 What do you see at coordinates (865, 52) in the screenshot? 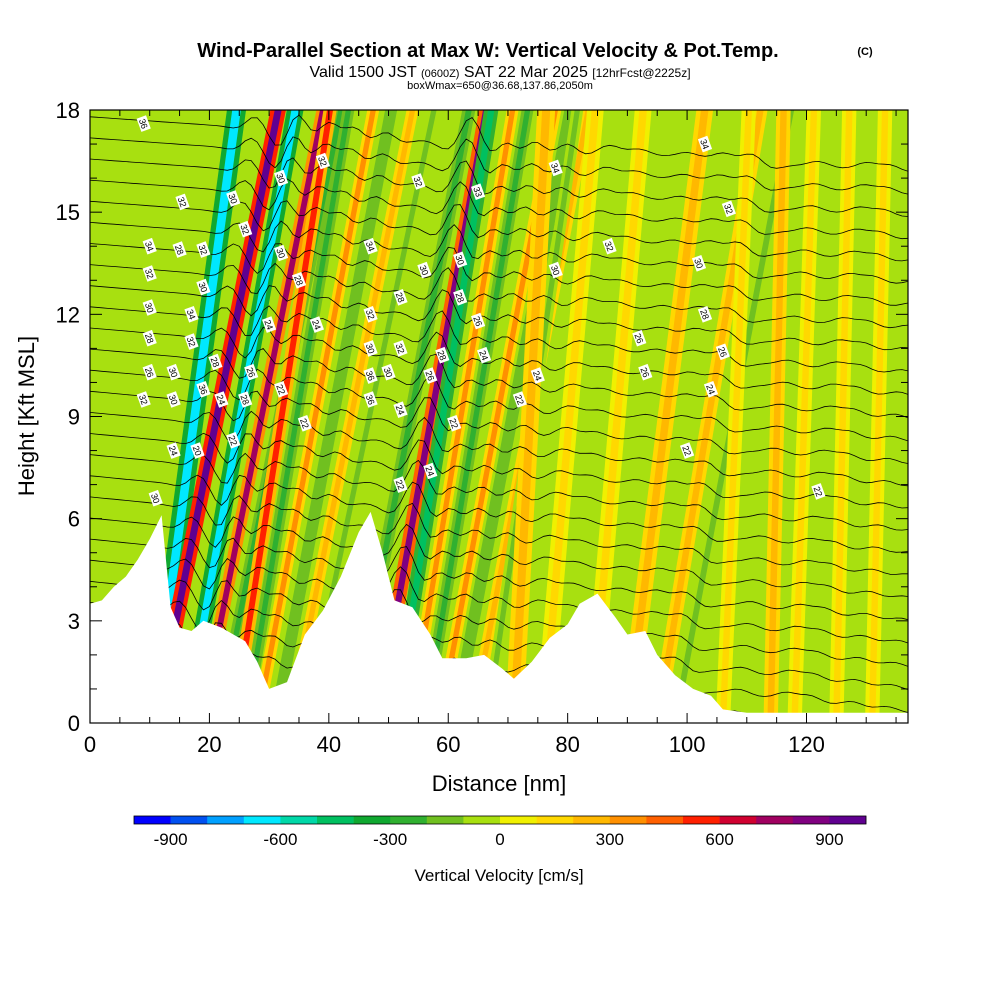
I see `chart-title-mark: (C)` at bounding box center [865, 52].